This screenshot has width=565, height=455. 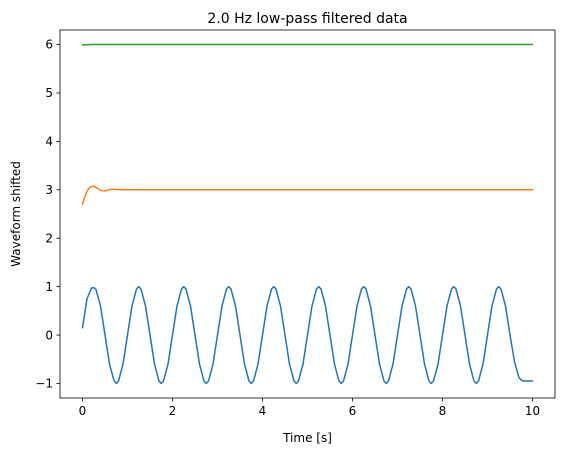 I want to click on x-axis-label: Time [s], so click(x=307, y=438).